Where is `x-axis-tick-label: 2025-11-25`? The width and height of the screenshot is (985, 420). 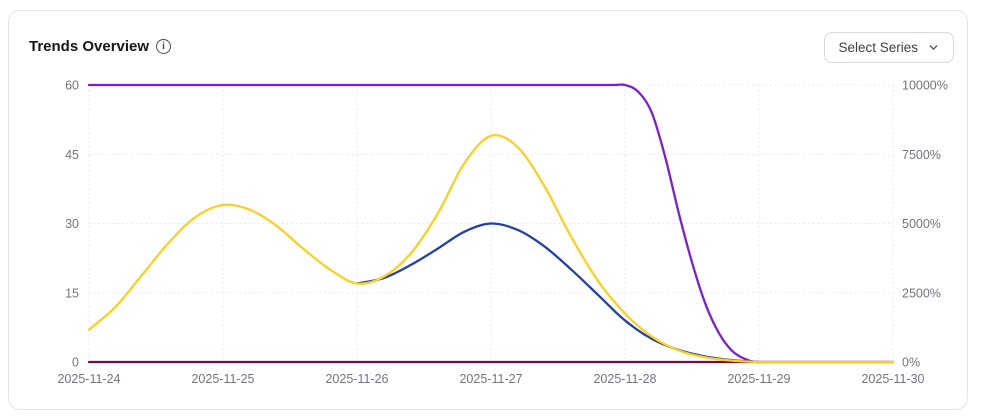 x-axis-tick-label: 2025-11-25 is located at coordinates (222, 379).